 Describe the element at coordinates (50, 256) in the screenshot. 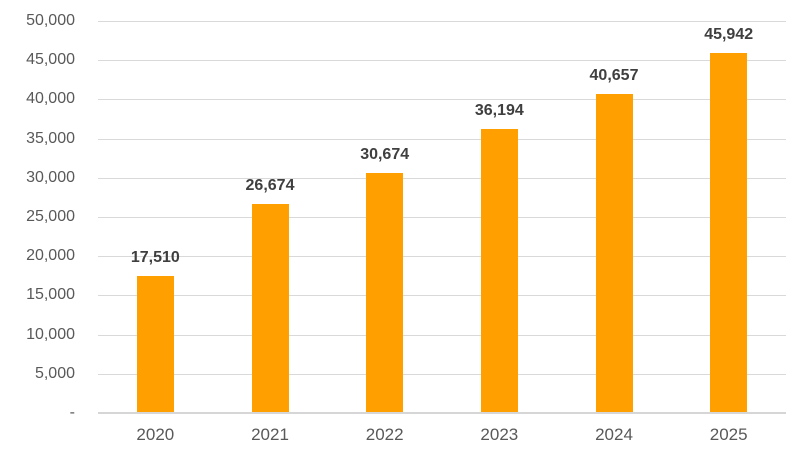

I see `y-axis-tick-label: 20,000` at that location.